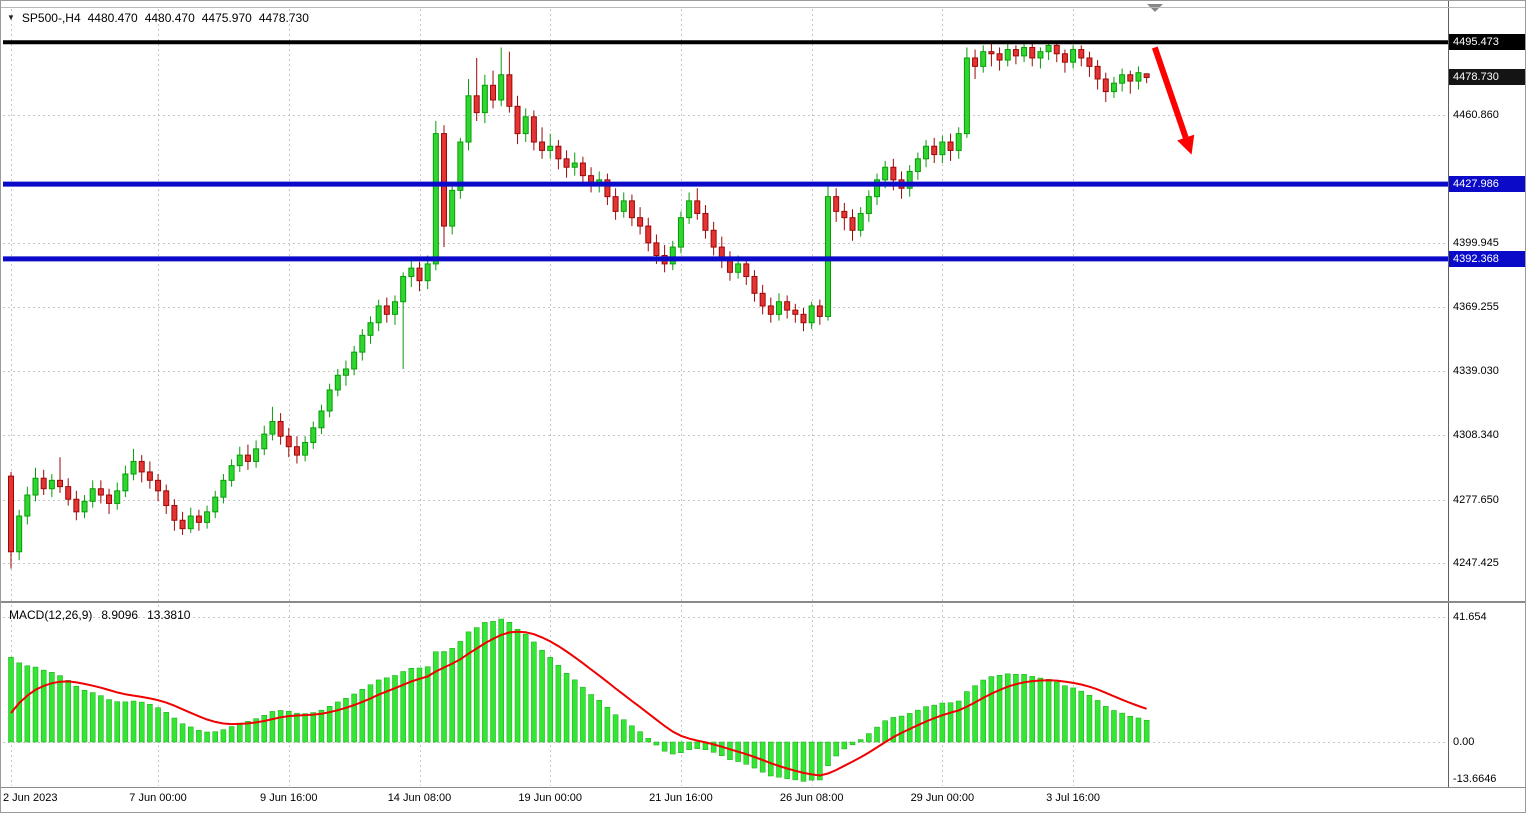  What do you see at coordinates (1476, 307) in the screenshot?
I see `price-tick-label: 4369.255` at bounding box center [1476, 307].